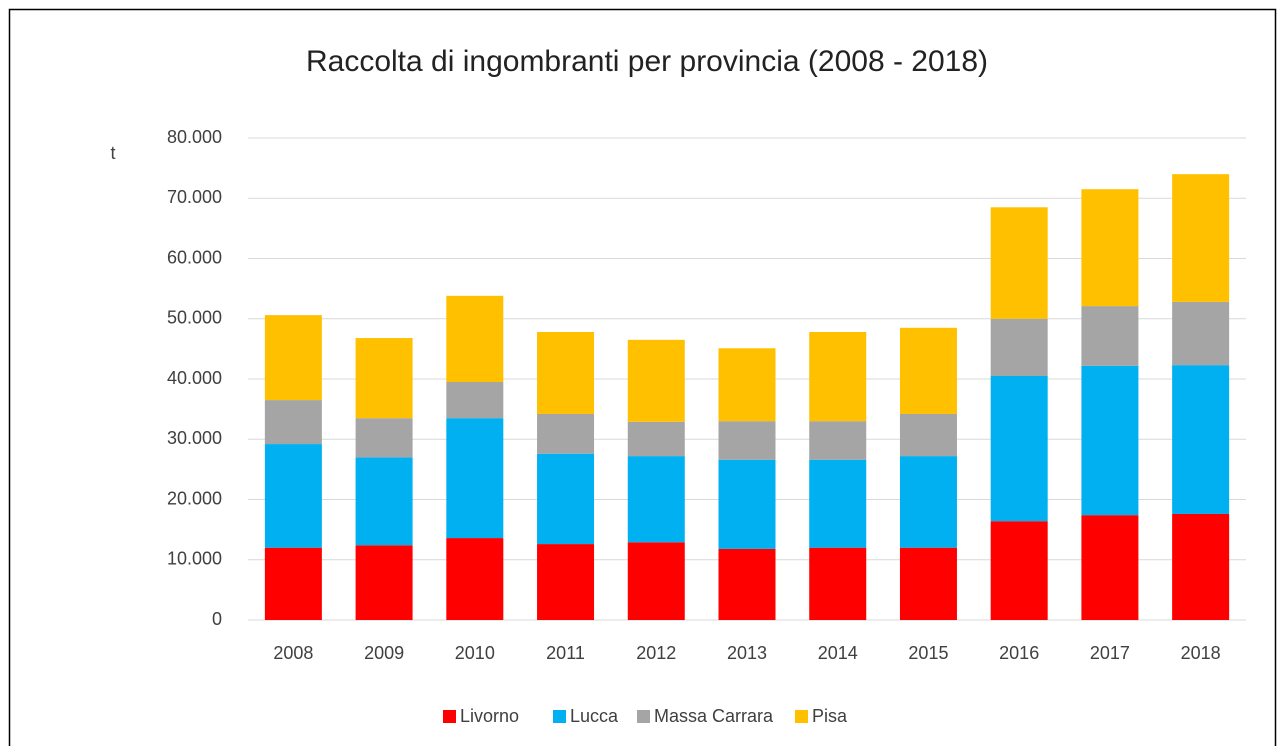 This screenshot has height=746, width=1285. Describe the element at coordinates (293, 653) in the screenshot. I see `x-tick-label: 2008` at that location.